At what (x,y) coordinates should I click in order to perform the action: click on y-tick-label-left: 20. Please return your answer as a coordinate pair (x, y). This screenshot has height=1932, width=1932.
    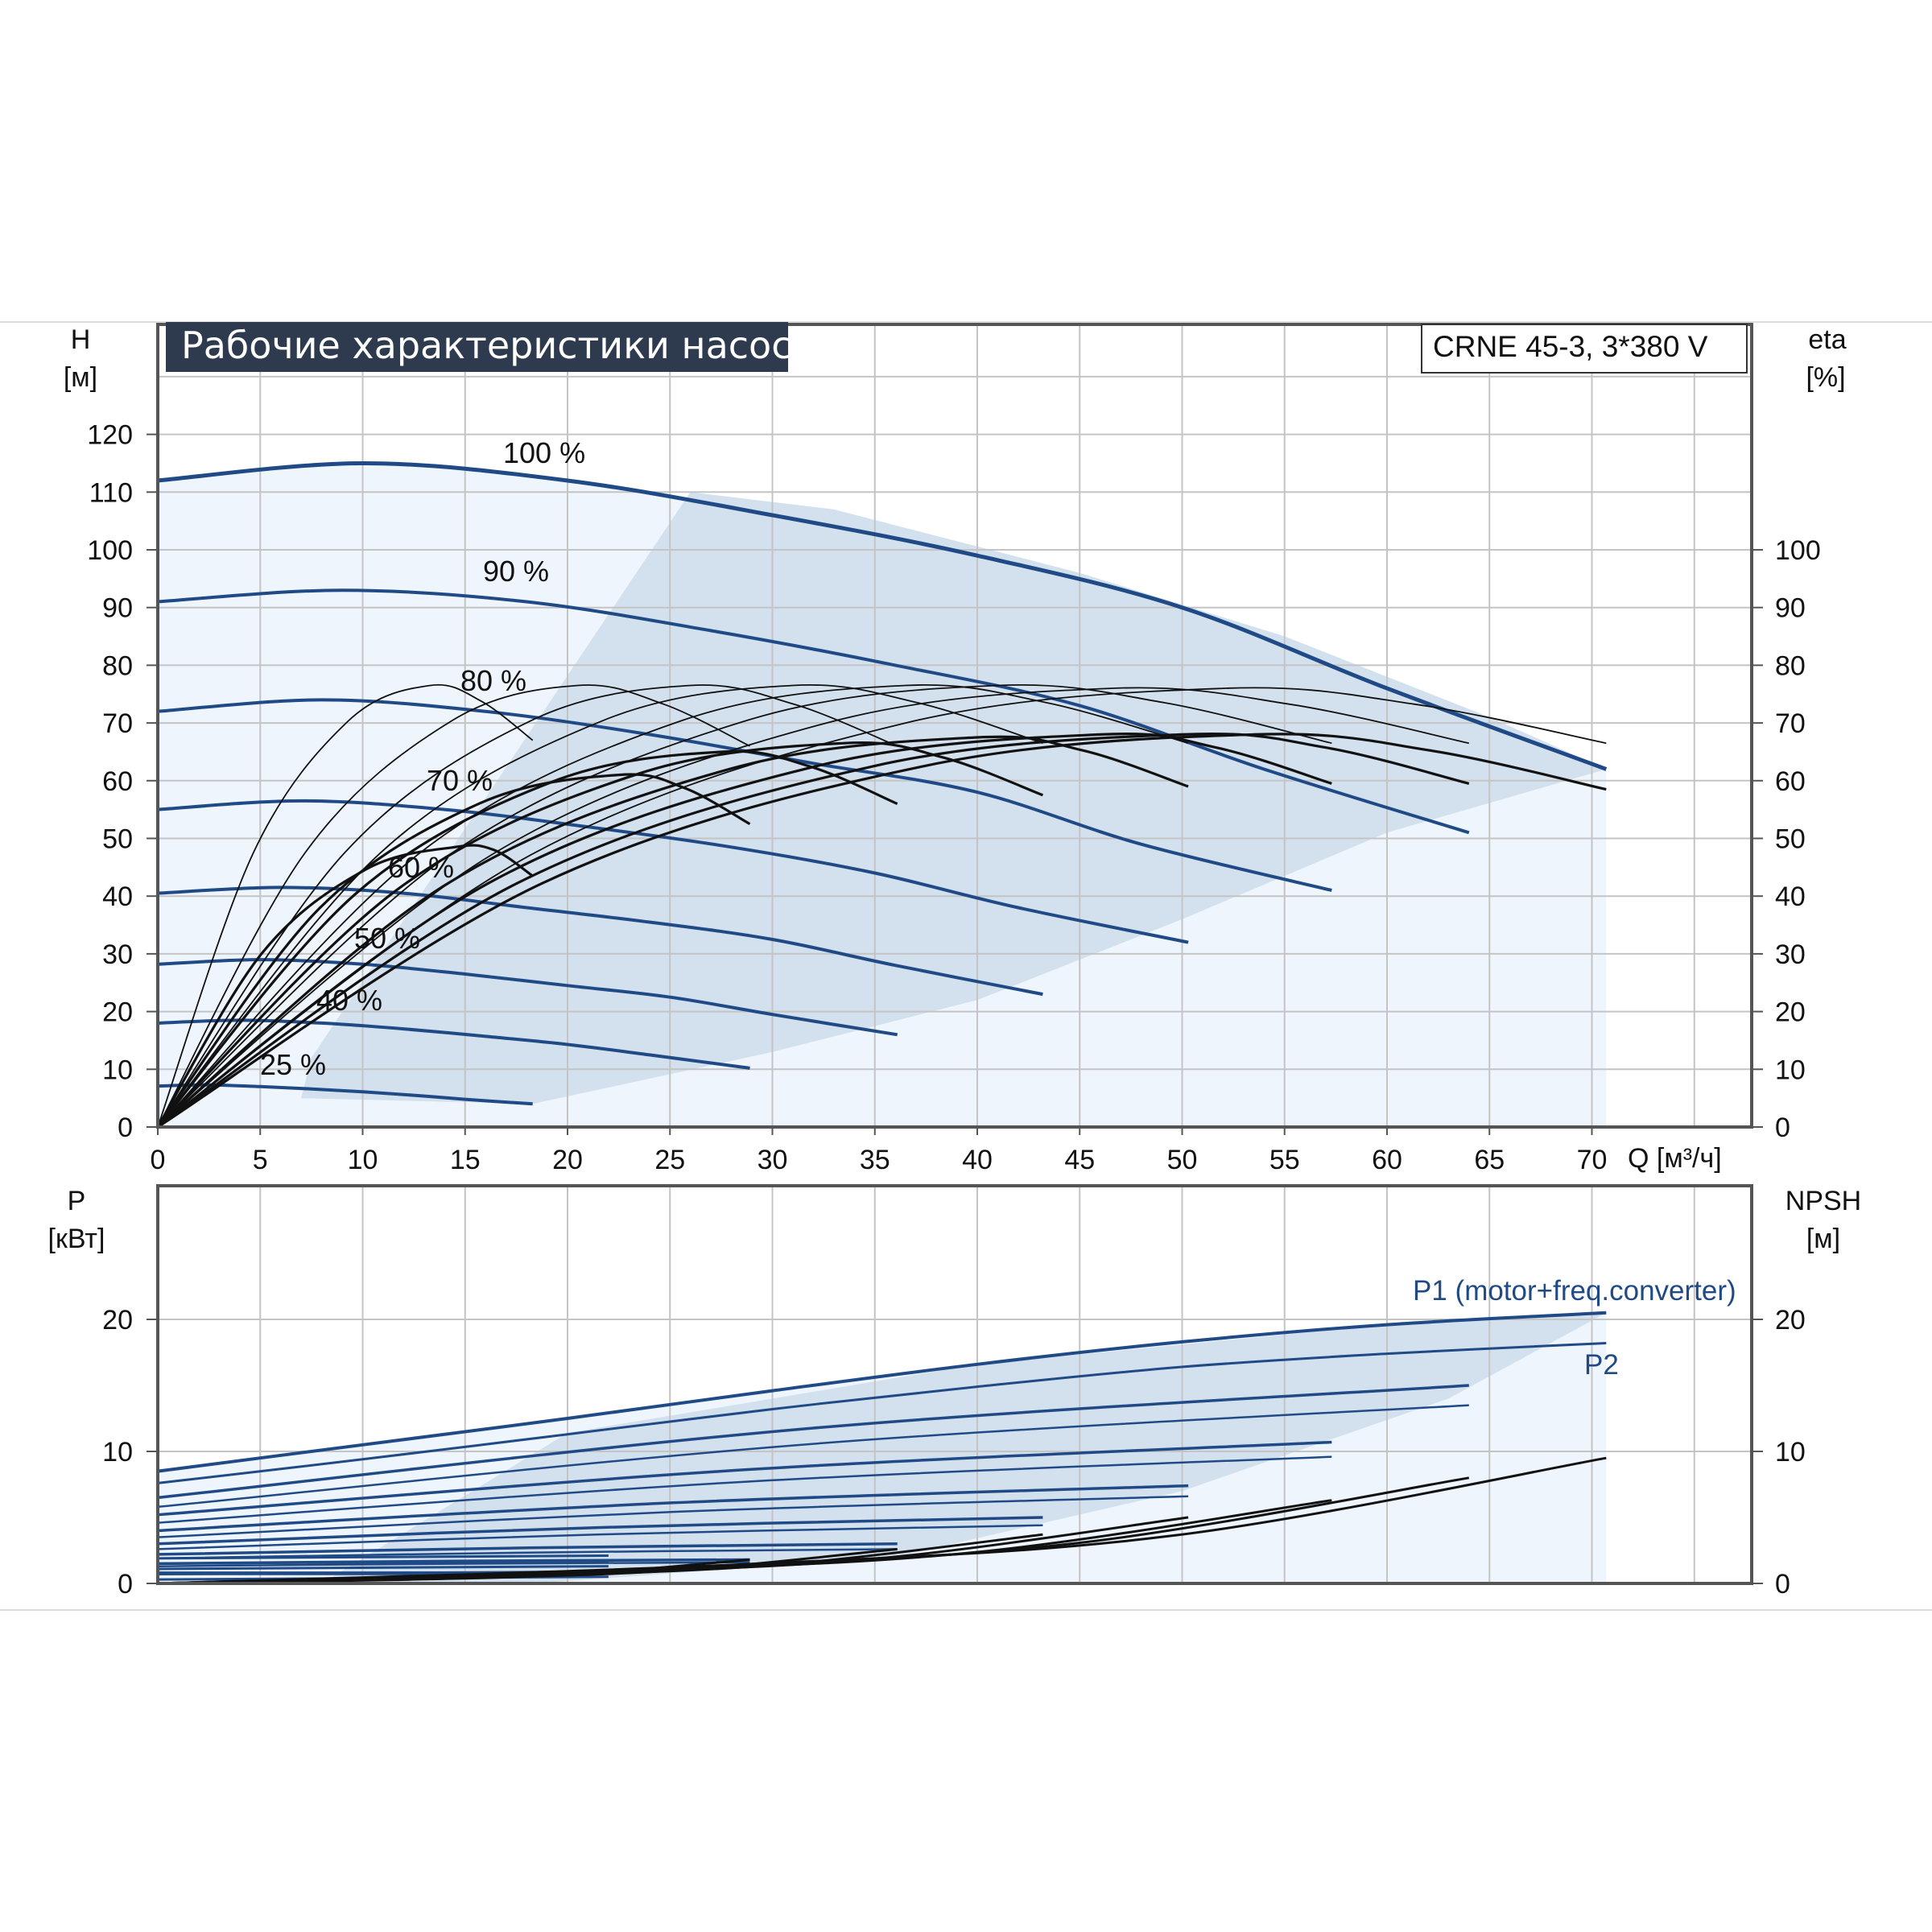
    Looking at the image, I should click on (117, 1012).